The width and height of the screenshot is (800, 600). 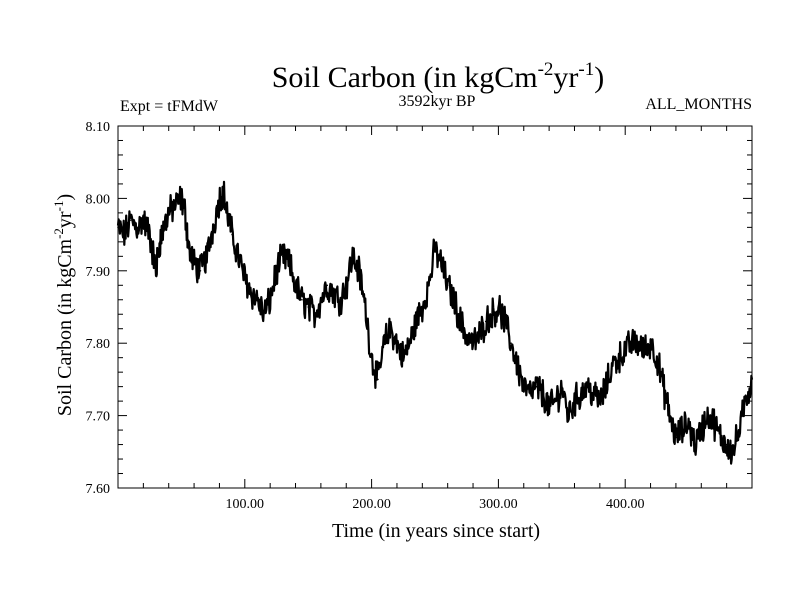 What do you see at coordinates (565, 77) in the screenshot?
I see `chart-title-mid: yr` at bounding box center [565, 77].